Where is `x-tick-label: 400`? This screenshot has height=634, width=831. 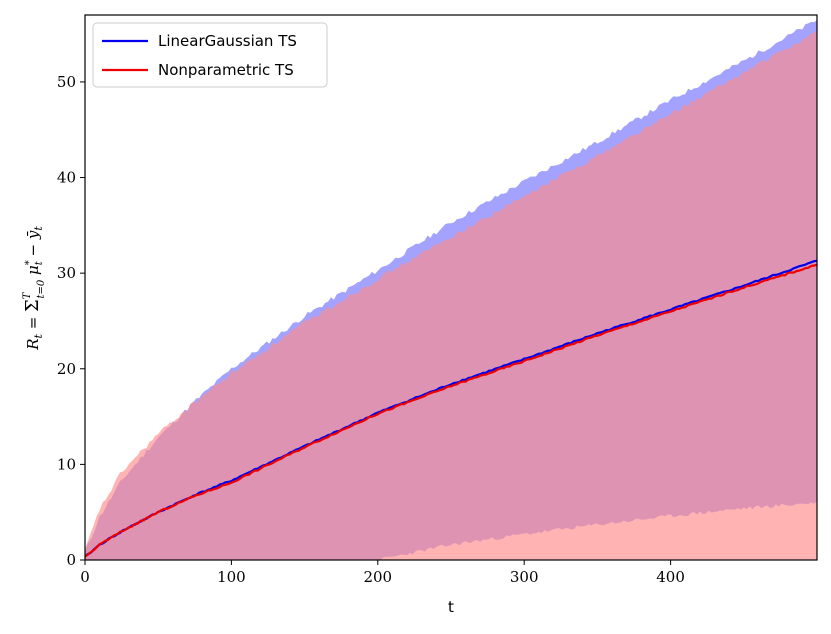 x-tick-label: 400 is located at coordinates (670, 577).